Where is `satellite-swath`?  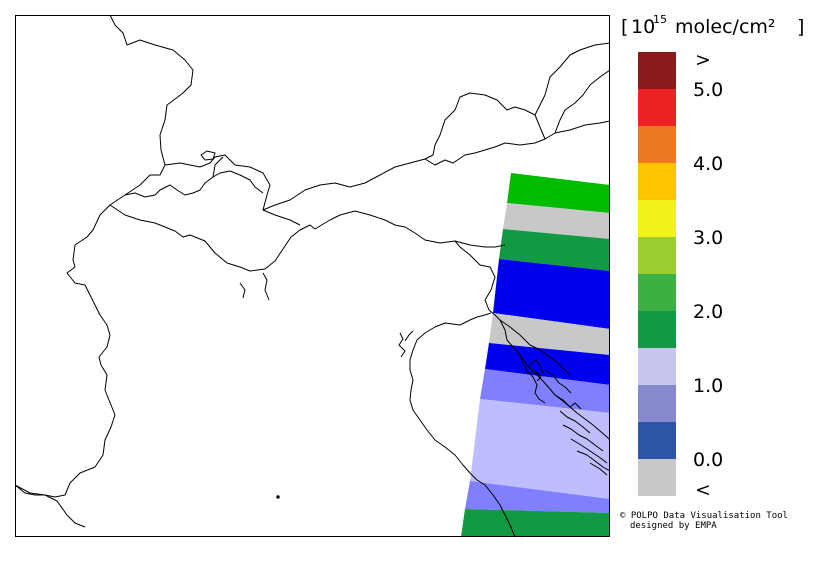
satellite-swath is located at coordinates (535, 355).